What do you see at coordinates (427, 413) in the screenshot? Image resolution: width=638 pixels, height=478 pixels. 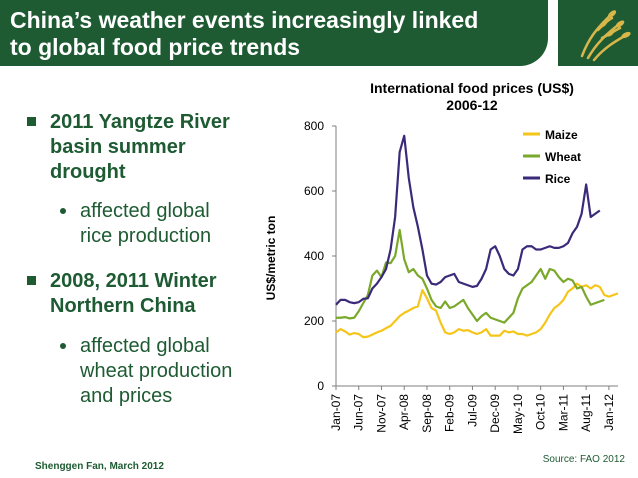 I see `x-tick-label: Sep-08` at bounding box center [427, 413].